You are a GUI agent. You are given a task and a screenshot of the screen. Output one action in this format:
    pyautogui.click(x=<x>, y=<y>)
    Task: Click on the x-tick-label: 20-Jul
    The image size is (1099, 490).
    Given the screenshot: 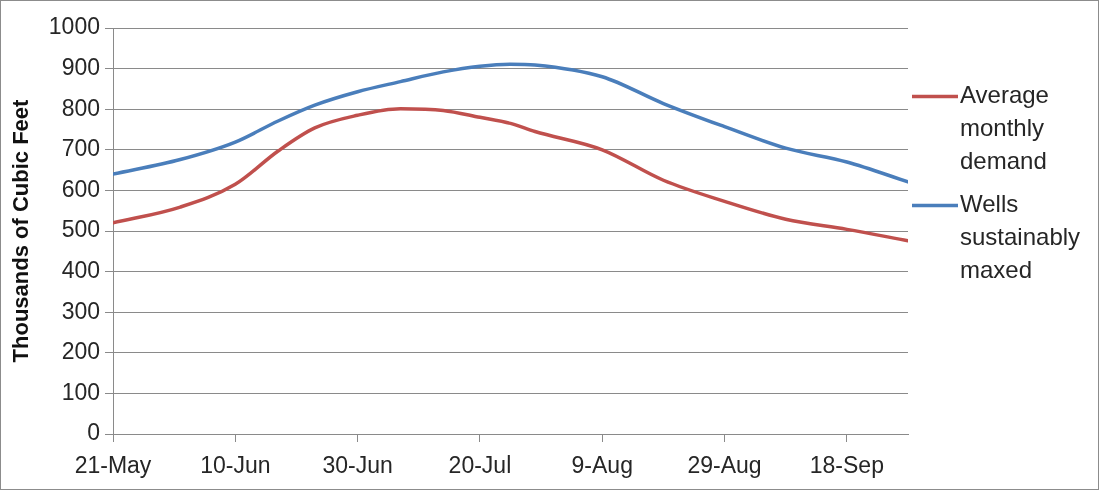 What is the action you would take?
    pyautogui.click(x=480, y=465)
    